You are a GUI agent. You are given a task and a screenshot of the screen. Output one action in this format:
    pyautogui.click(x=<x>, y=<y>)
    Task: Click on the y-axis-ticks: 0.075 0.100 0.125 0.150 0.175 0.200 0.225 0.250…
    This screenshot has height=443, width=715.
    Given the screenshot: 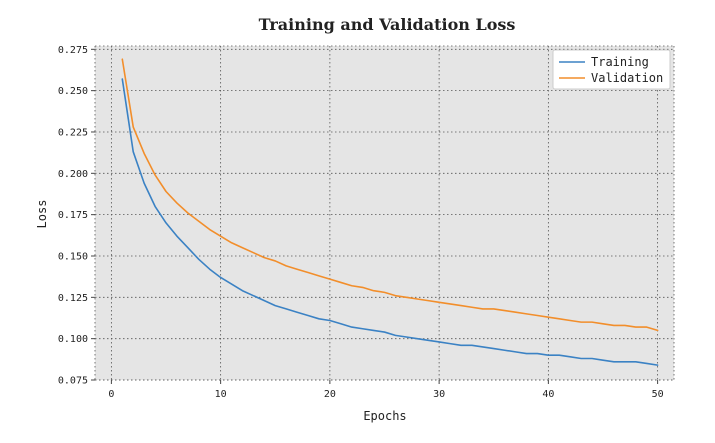 What is the action you would take?
    pyautogui.click(x=76, y=216)
    